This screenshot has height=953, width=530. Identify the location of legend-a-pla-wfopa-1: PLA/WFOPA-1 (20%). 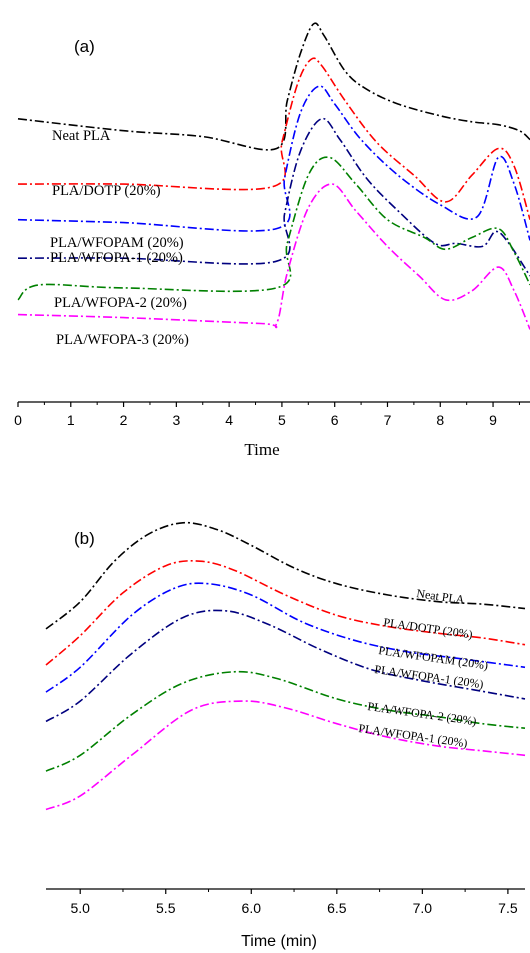
(116, 258).